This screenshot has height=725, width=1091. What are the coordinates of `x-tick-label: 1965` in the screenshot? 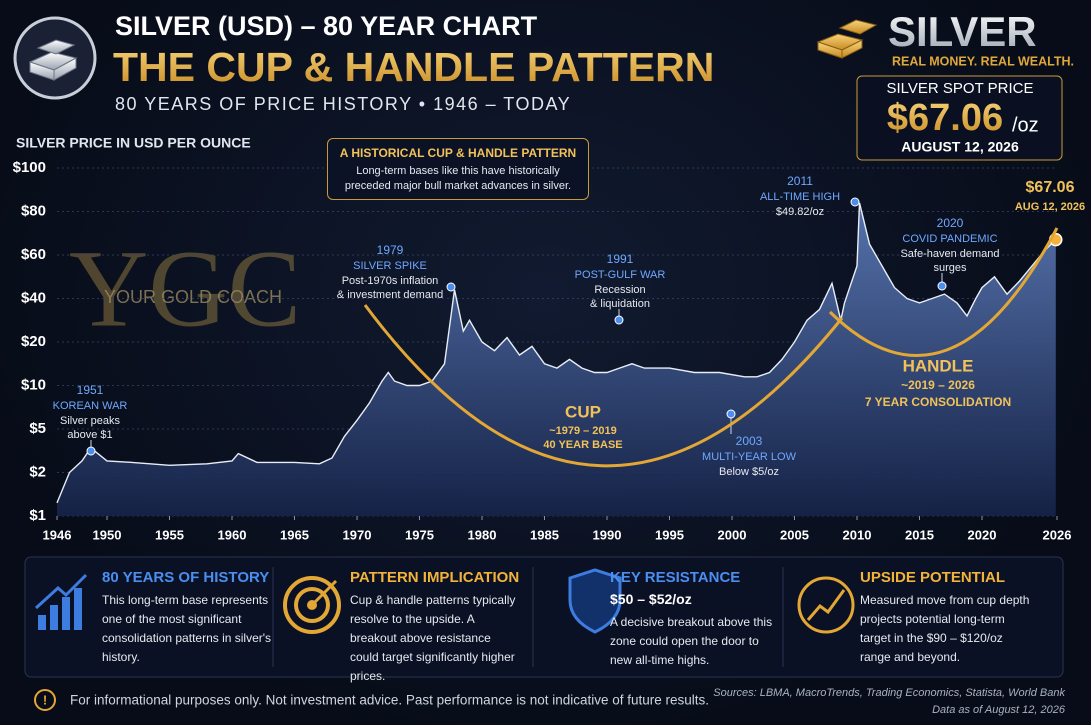 It's located at (294, 534).